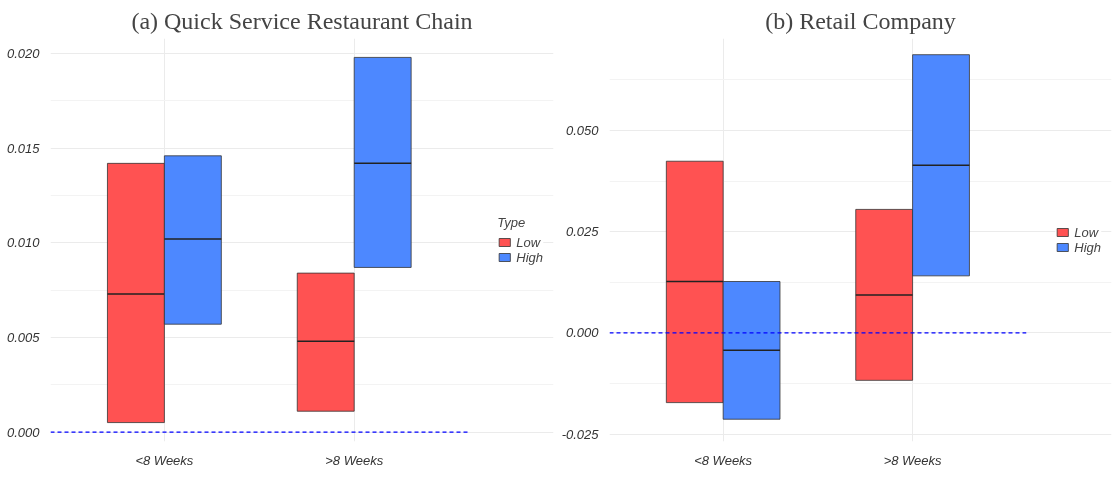 This screenshot has width=1117, height=479. I want to click on chart-title: (b) Retail Company, so click(860, 20).